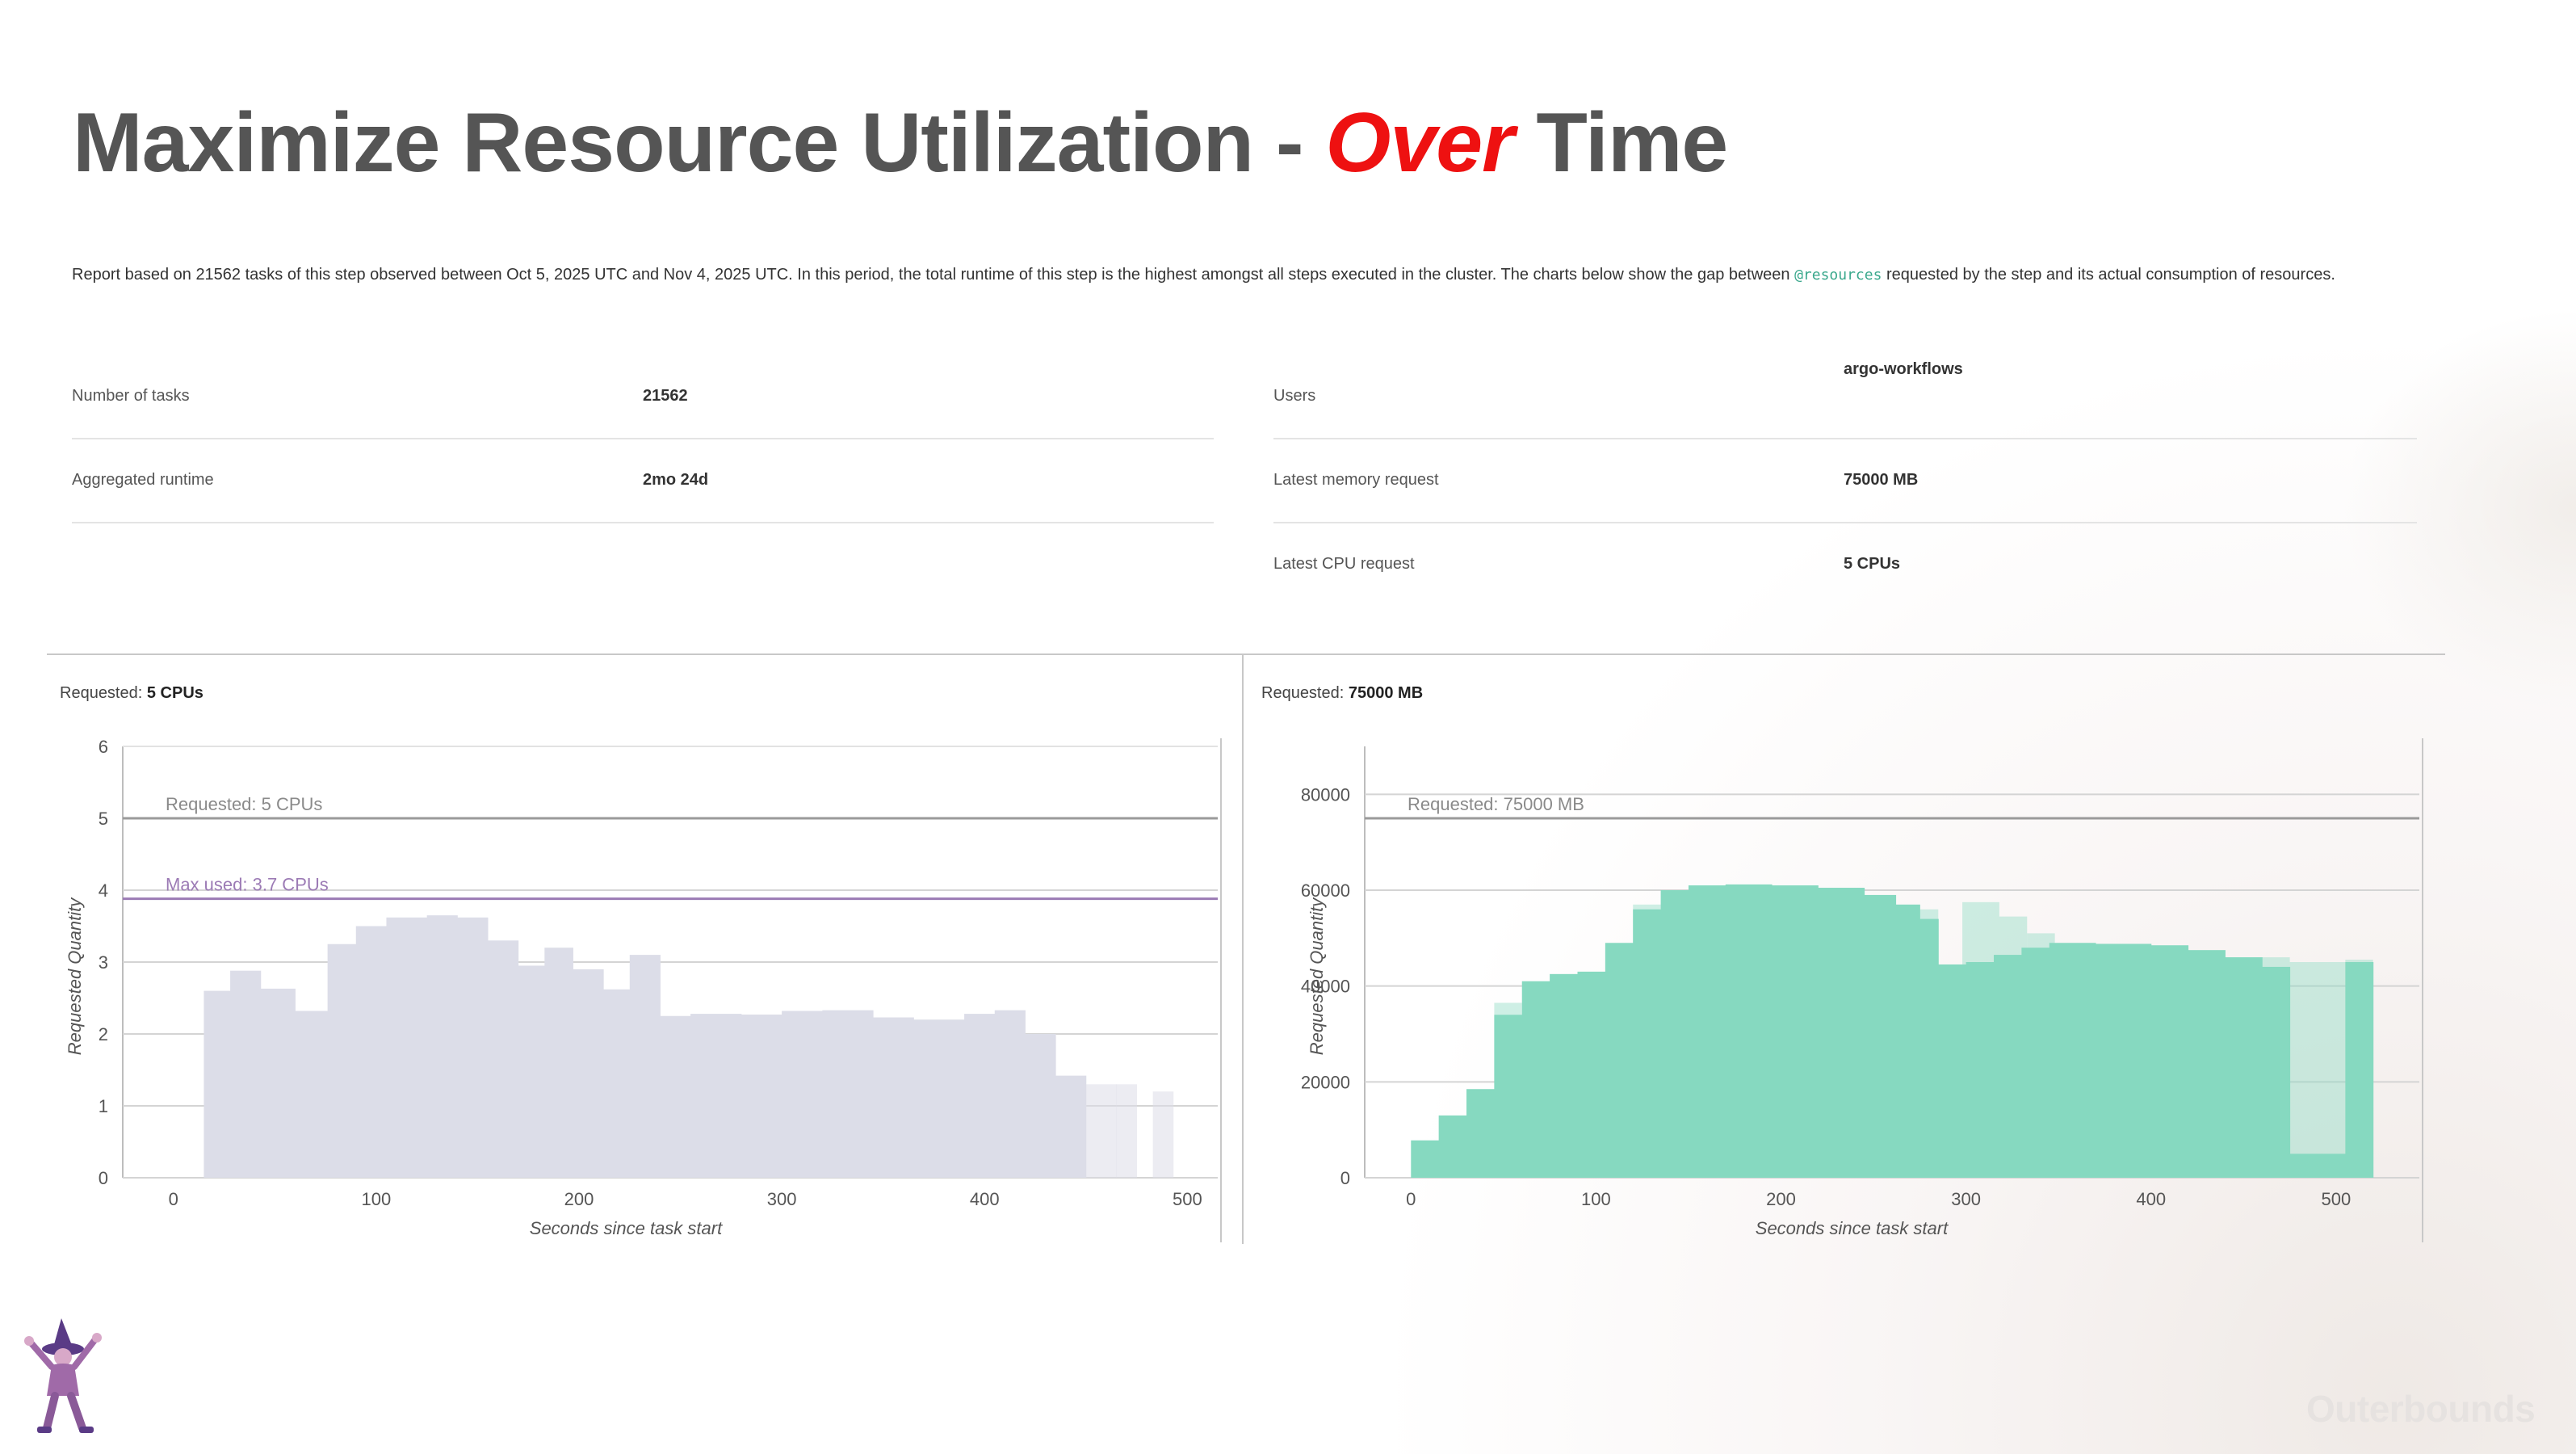 The height and width of the screenshot is (1454, 2576). I want to click on cpu-requested-prefix: Requested:, so click(104, 693).